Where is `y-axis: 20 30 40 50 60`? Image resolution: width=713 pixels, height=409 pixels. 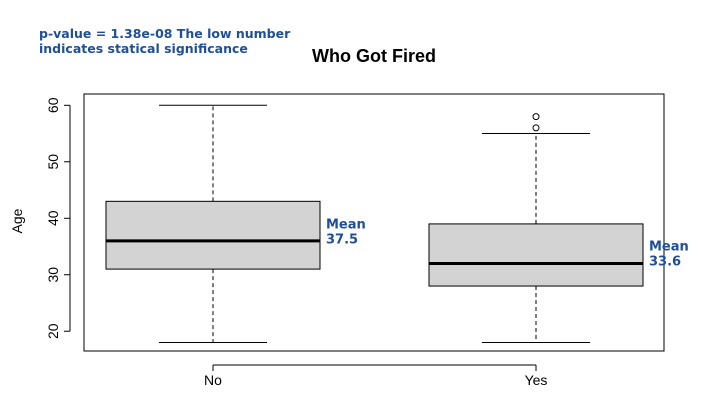 y-axis: 20 30 40 50 60 is located at coordinates (58, 218).